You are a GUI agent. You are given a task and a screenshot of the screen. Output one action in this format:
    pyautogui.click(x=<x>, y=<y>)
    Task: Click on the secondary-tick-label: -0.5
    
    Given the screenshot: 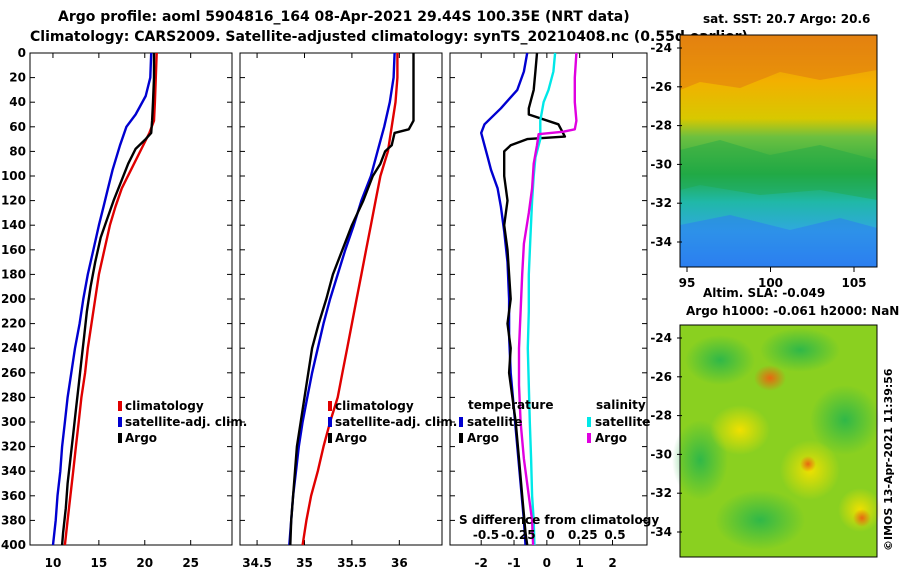 What is the action you would take?
    pyautogui.click(x=486, y=535)
    